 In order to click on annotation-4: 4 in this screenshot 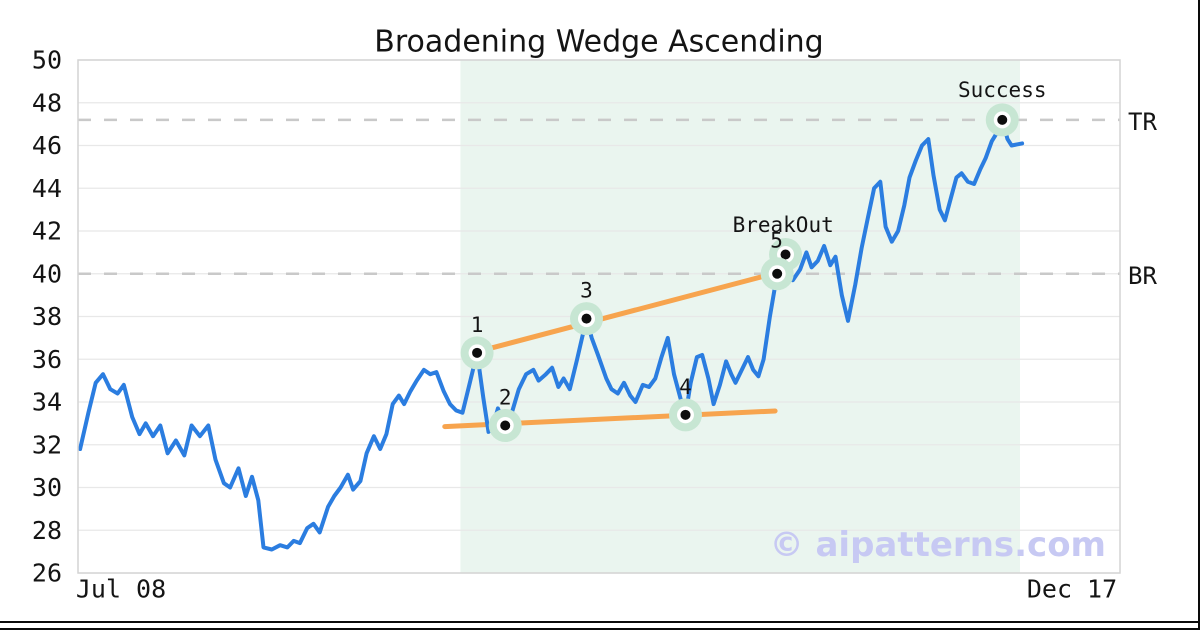, I will do `click(685, 387)`.